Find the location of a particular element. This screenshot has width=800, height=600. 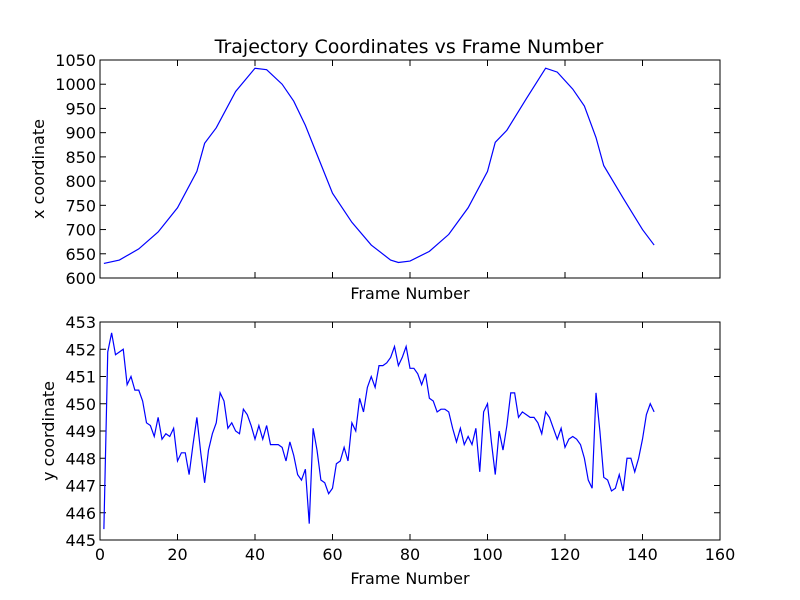

y-tick-label: 600 is located at coordinates (80, 278).